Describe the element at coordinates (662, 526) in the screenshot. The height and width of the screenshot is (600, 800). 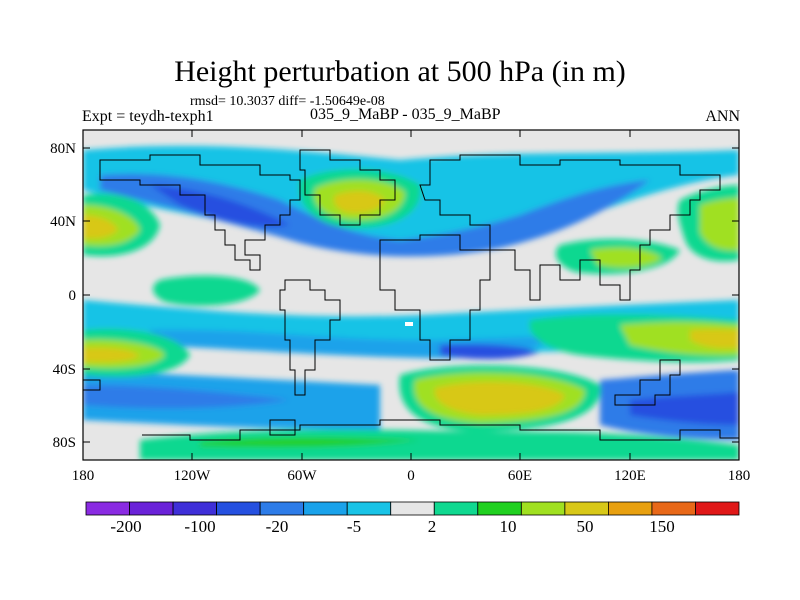
I see `colorbar-label: 150` at that location.